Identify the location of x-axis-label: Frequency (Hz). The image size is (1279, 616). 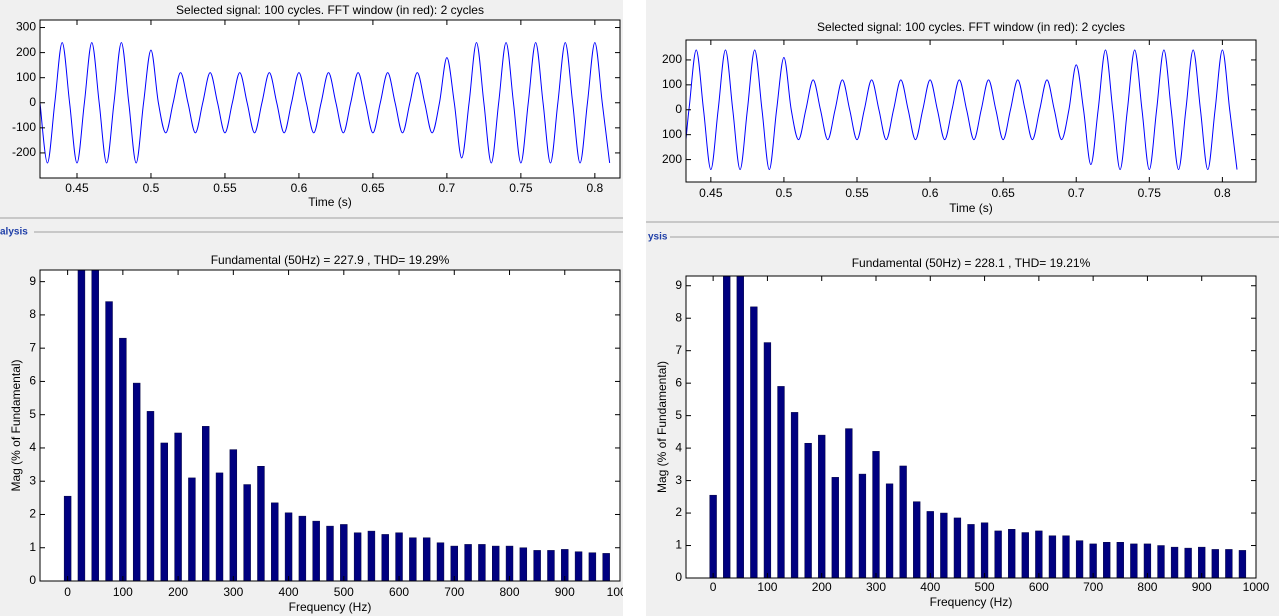
(971, 602).